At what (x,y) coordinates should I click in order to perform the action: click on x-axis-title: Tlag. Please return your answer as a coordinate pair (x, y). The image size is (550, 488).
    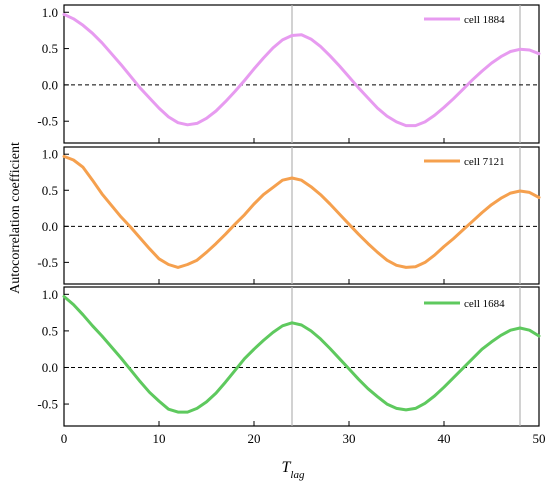
    Looking at the image, I should click on (293, 470).